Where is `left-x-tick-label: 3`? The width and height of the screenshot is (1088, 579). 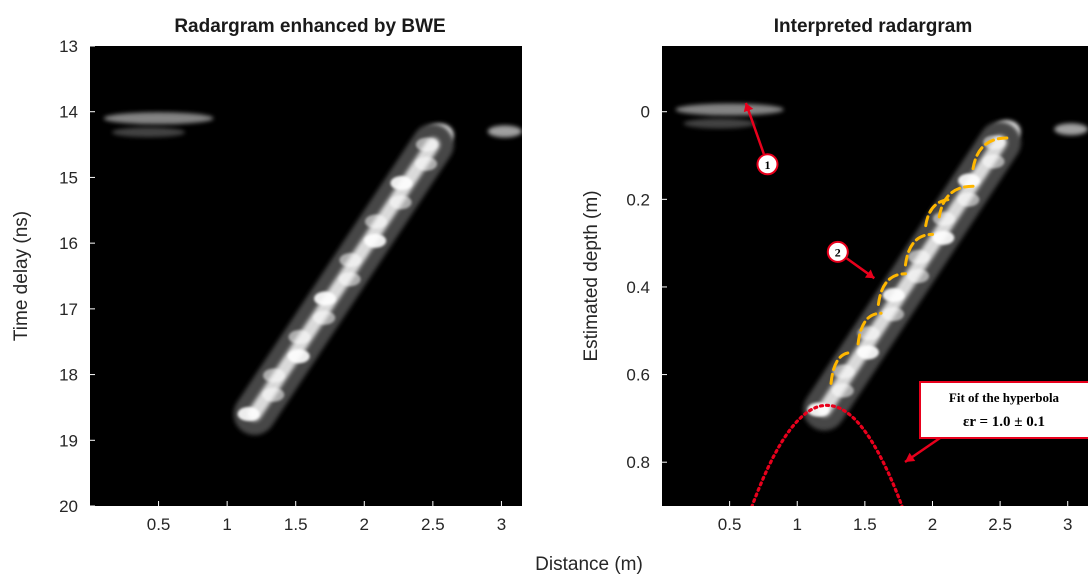 left-x-tick-label: 3 is located at coordinates (501, 524).